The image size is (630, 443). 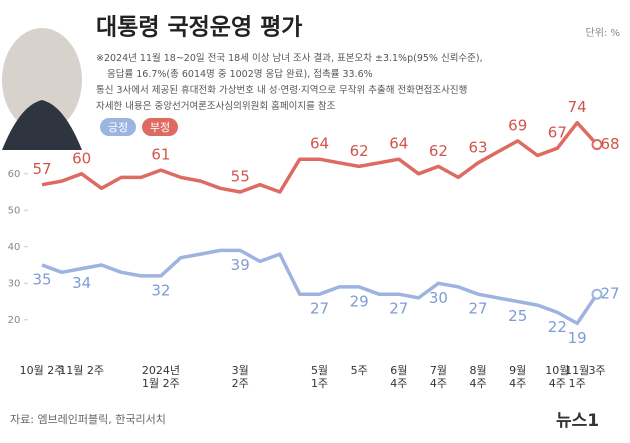 What do you see at coordinates (603, 32) in the screenshot?
I see `unit: 단위: %` at bounding box center [603, 32].